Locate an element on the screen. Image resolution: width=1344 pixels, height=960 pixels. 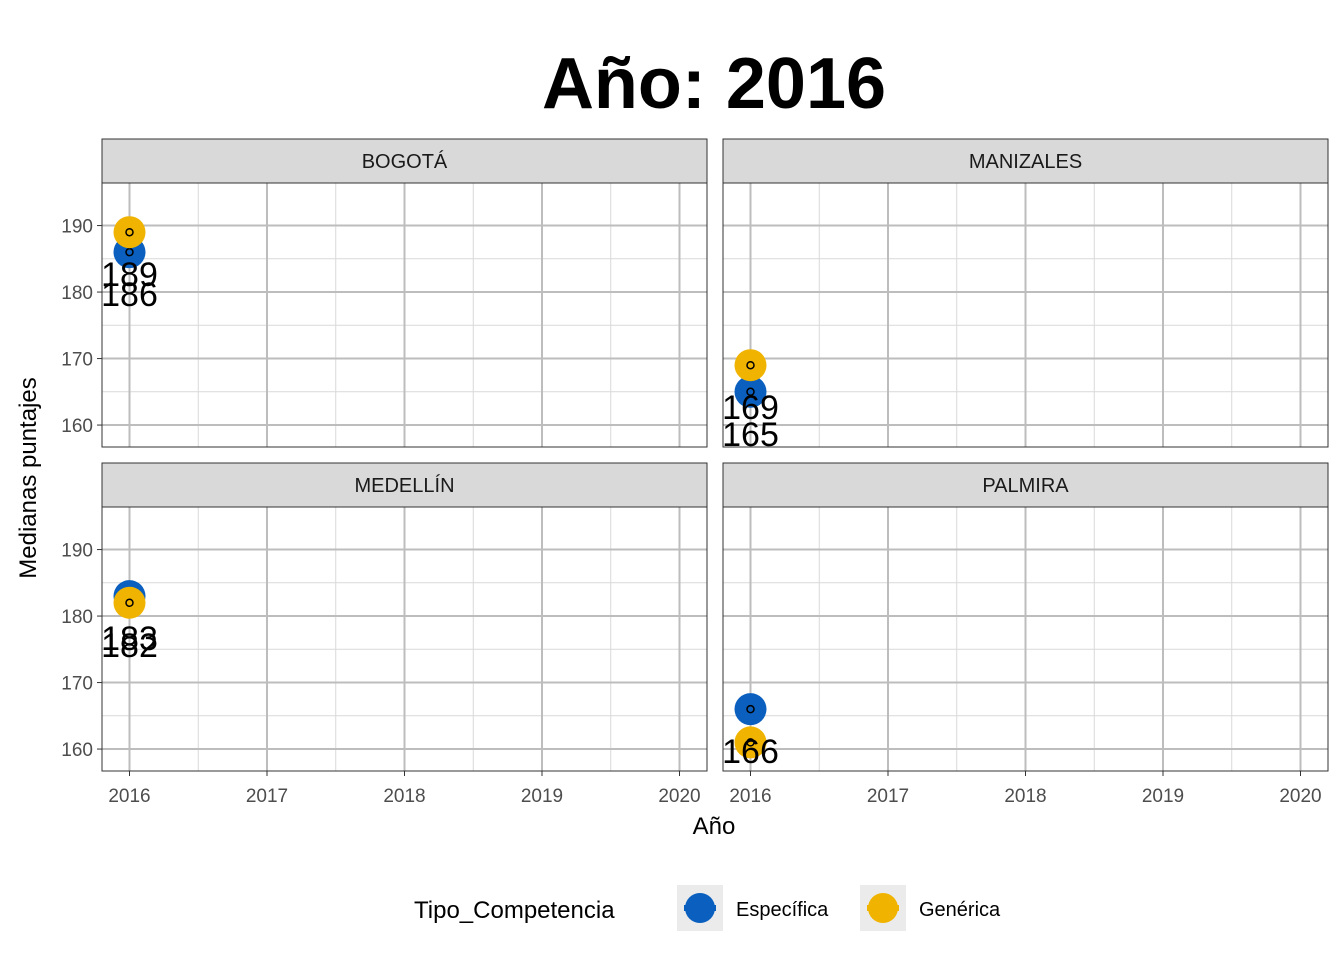
data-label: 161 is located at coordinates (750, 785).